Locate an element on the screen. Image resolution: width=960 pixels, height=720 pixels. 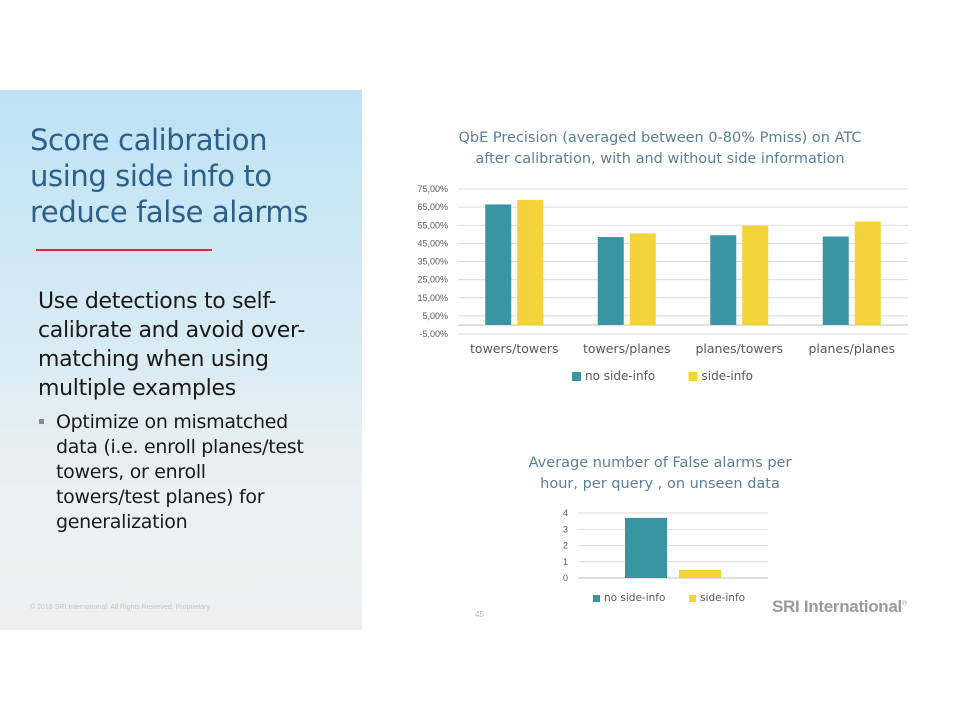
bullet-line: towers, or enroll is located at coordinates (131, 472).